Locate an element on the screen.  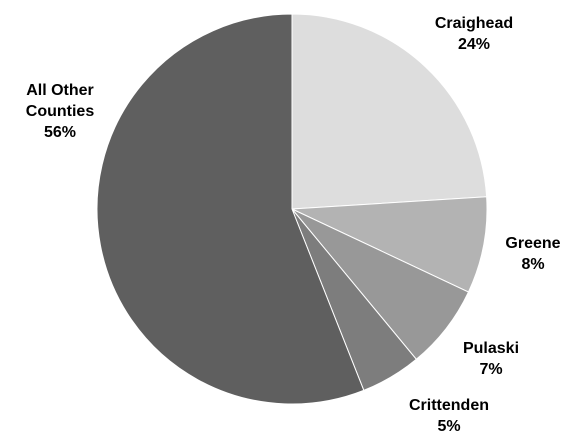
slice-name: Greene is located at coordinates (532, 243).